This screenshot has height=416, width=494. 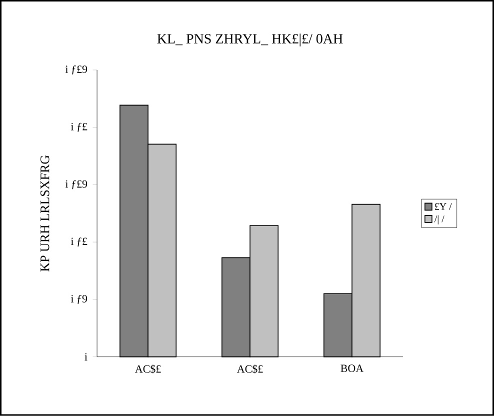 I want to click on legend-label: /| /, so click(x=439, y=219).